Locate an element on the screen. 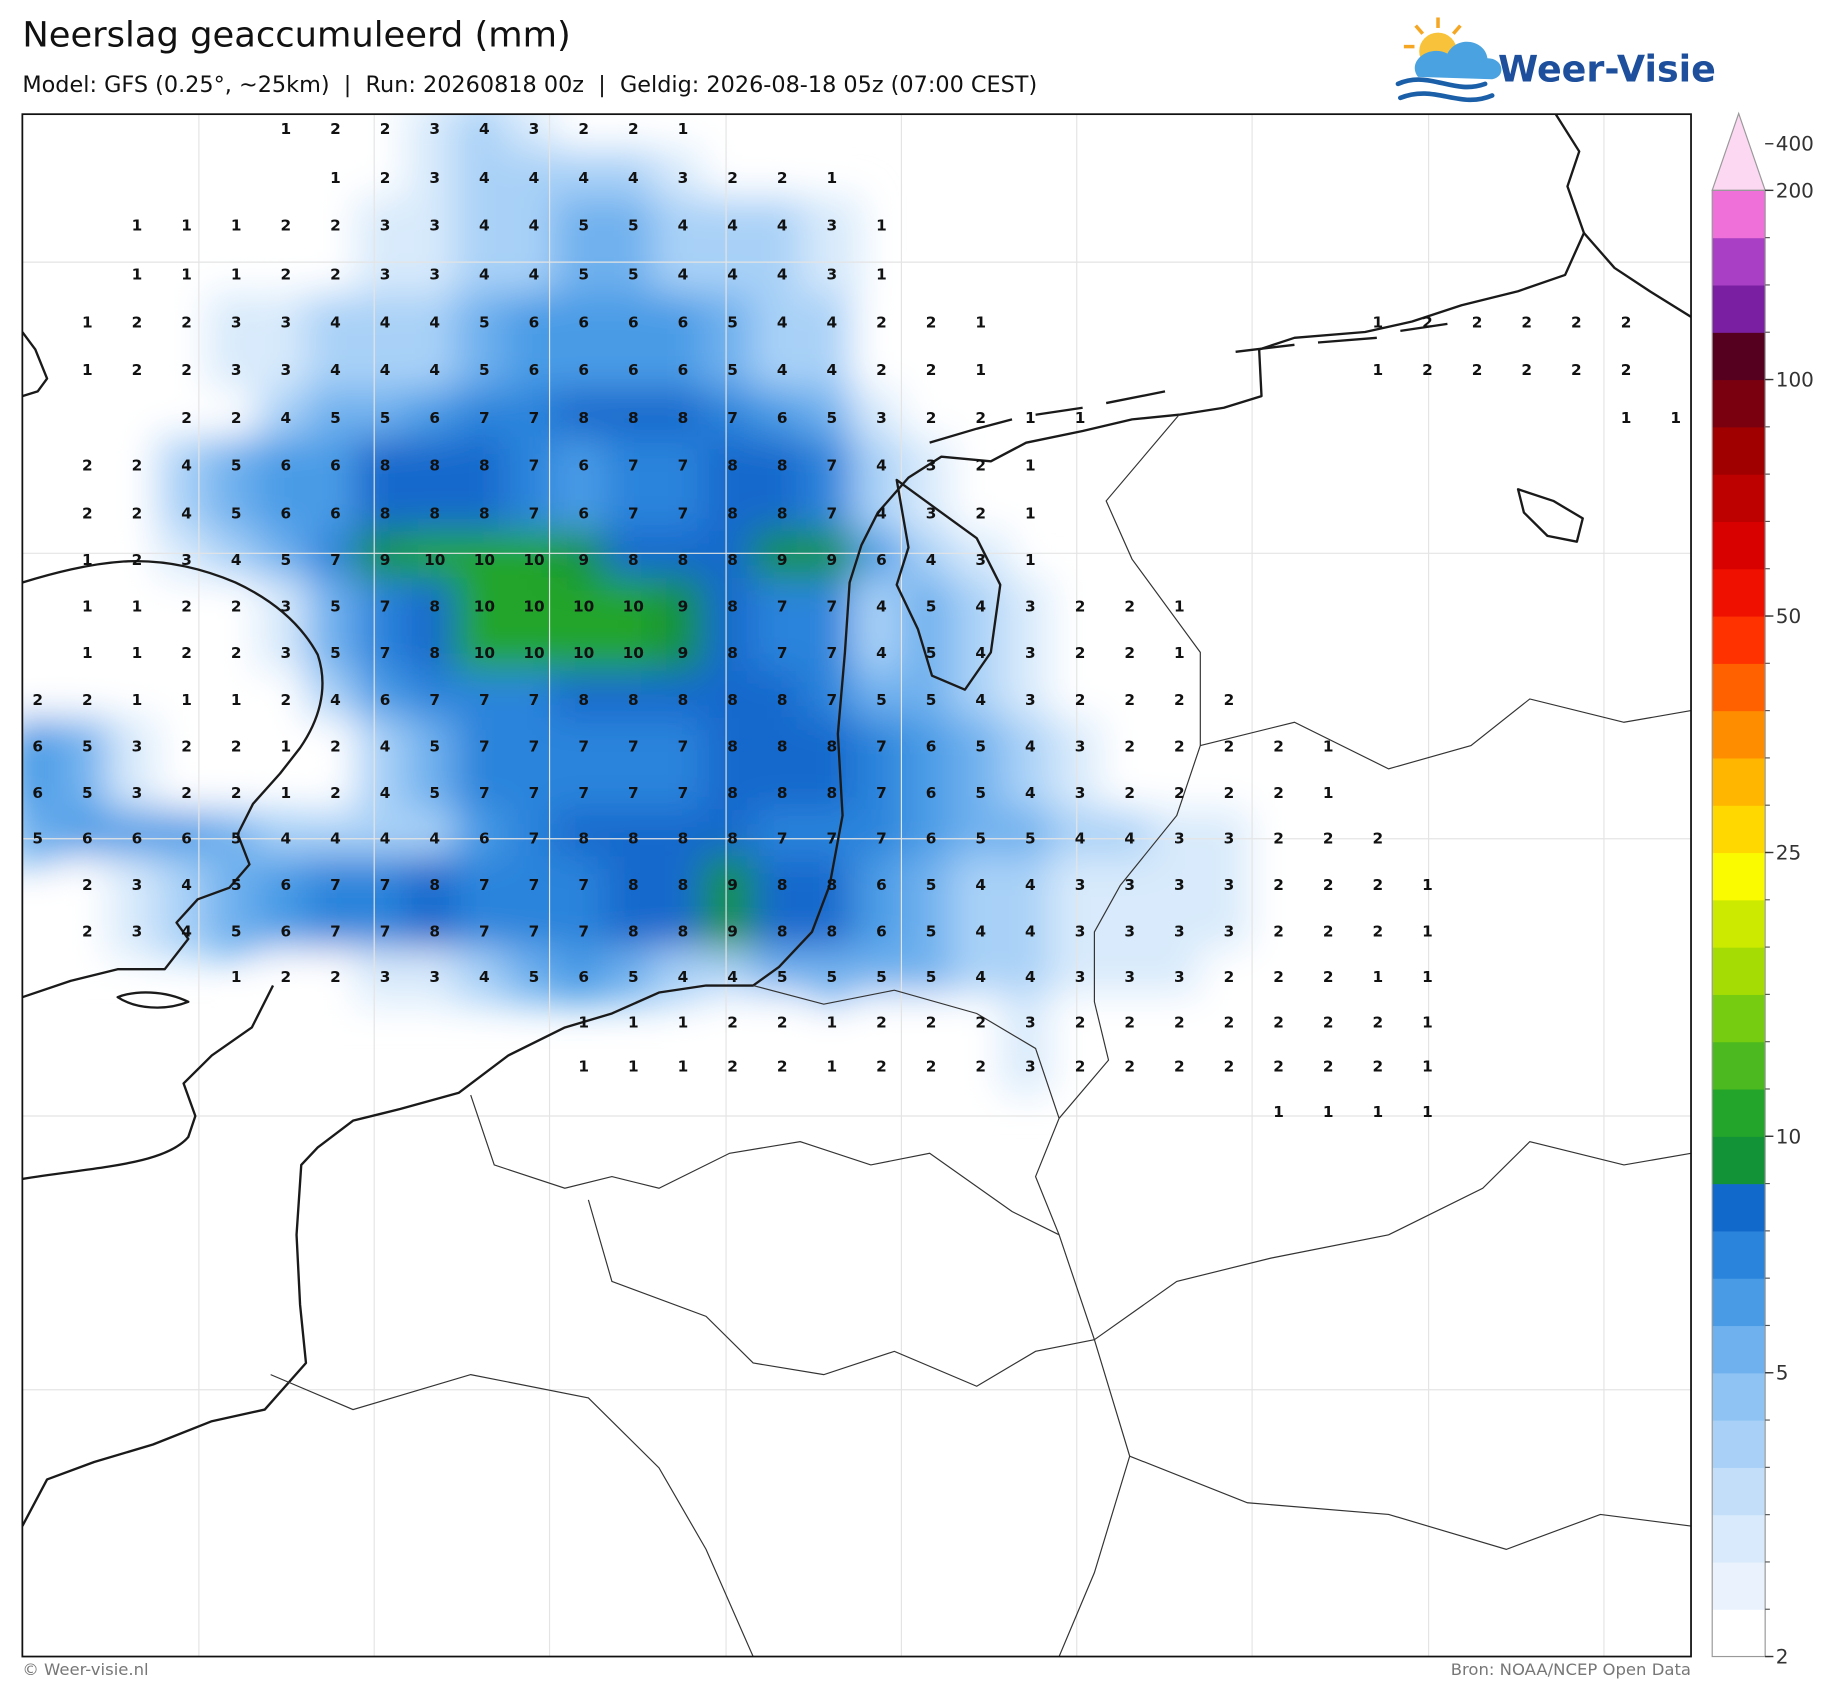  border is located at coordinates (1117, 1035).